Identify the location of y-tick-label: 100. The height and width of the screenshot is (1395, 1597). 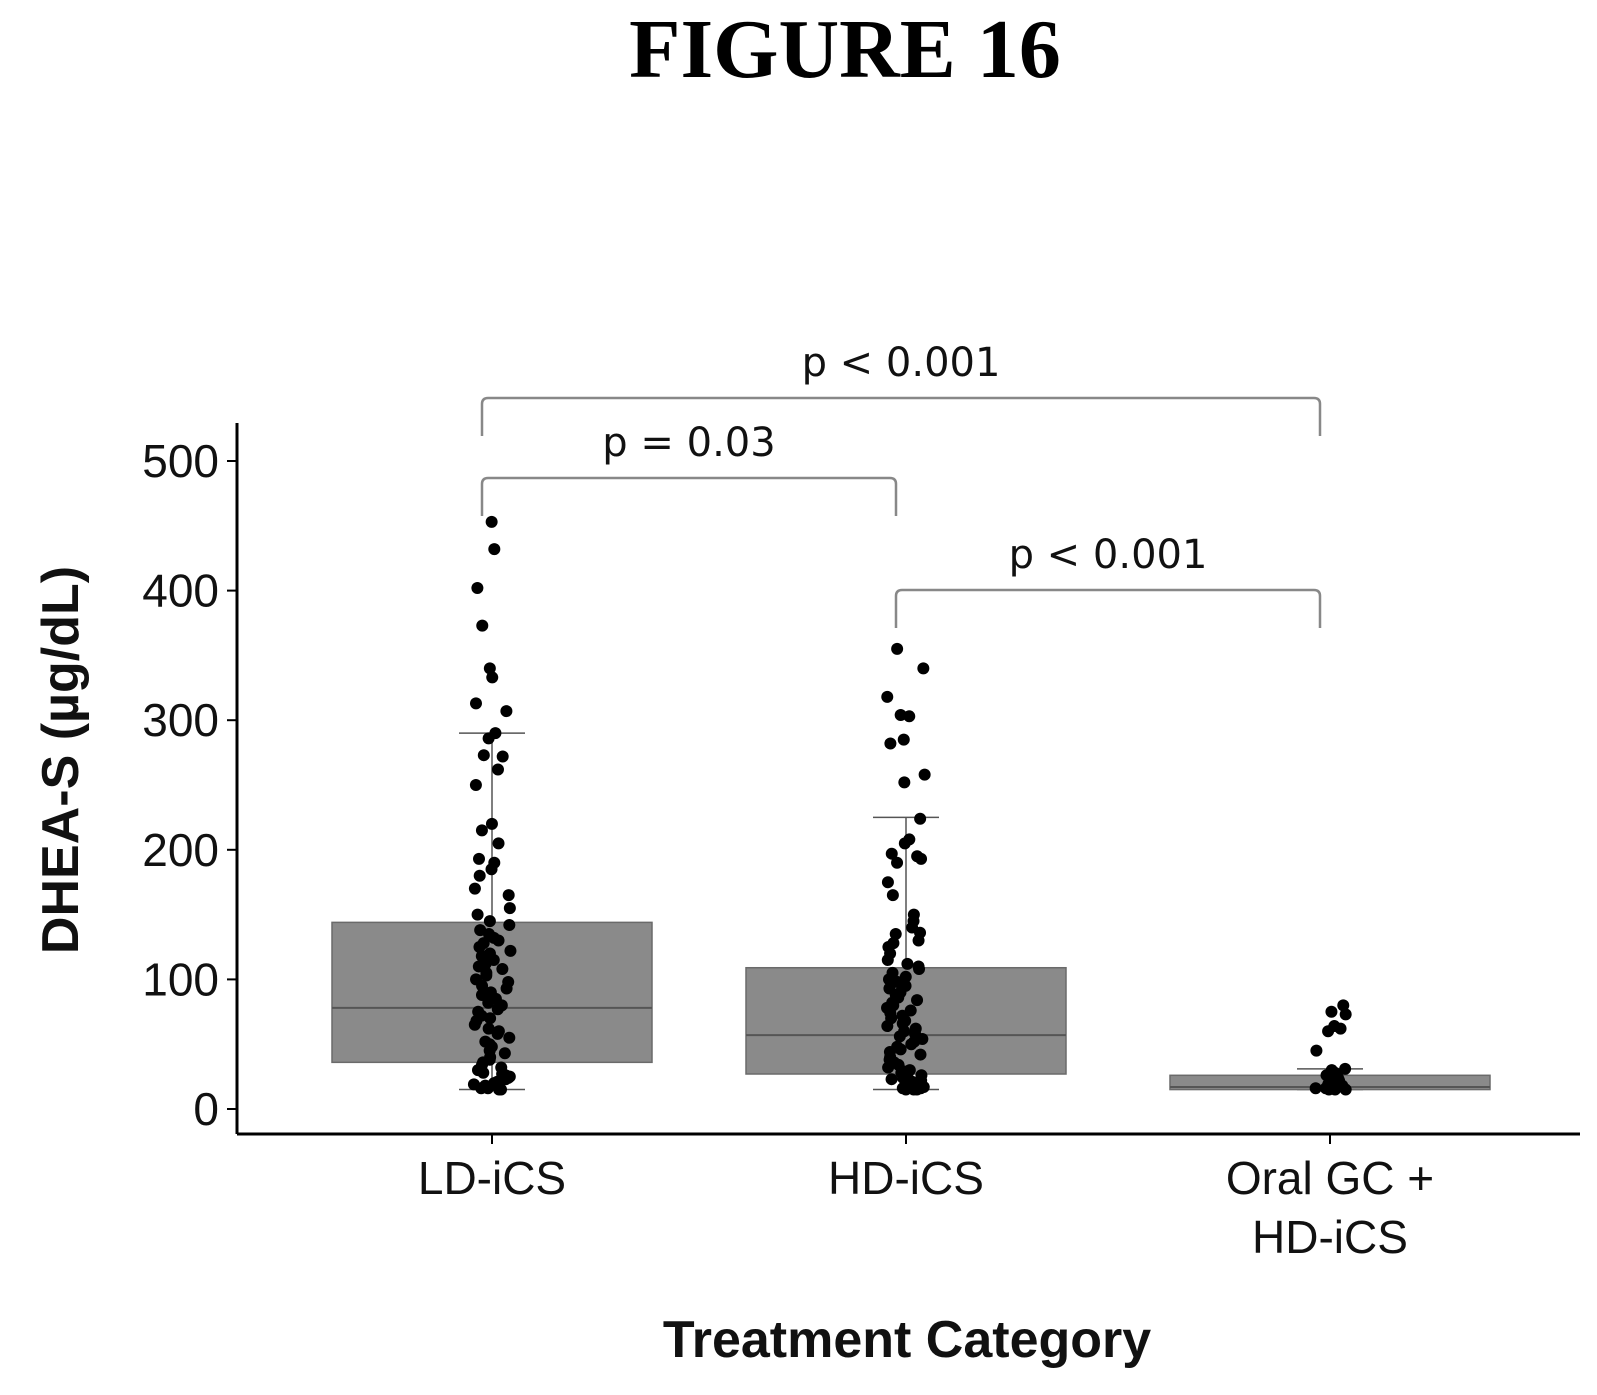
(180, 979).